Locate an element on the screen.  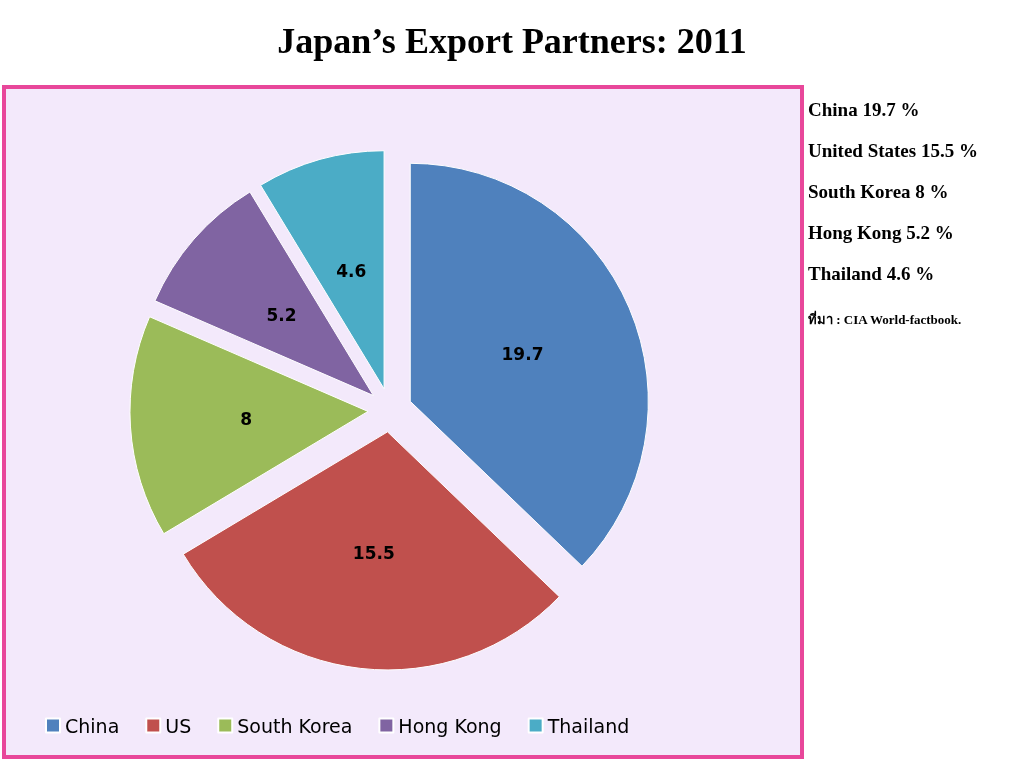
text: South Korea 8 % is located at coordinates (878, 191).